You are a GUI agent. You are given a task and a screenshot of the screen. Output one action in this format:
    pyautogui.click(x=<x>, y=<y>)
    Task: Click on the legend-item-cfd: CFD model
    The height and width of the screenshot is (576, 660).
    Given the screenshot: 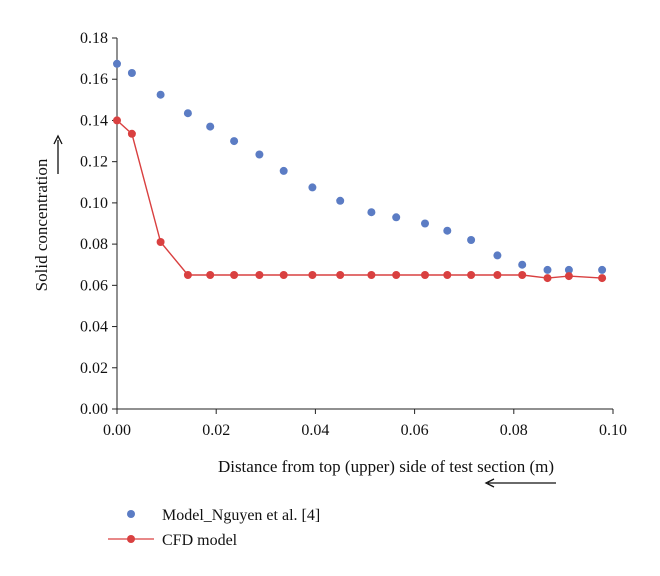 What is the action you would take?
    pyautogui.click(x=173, y=540)
    